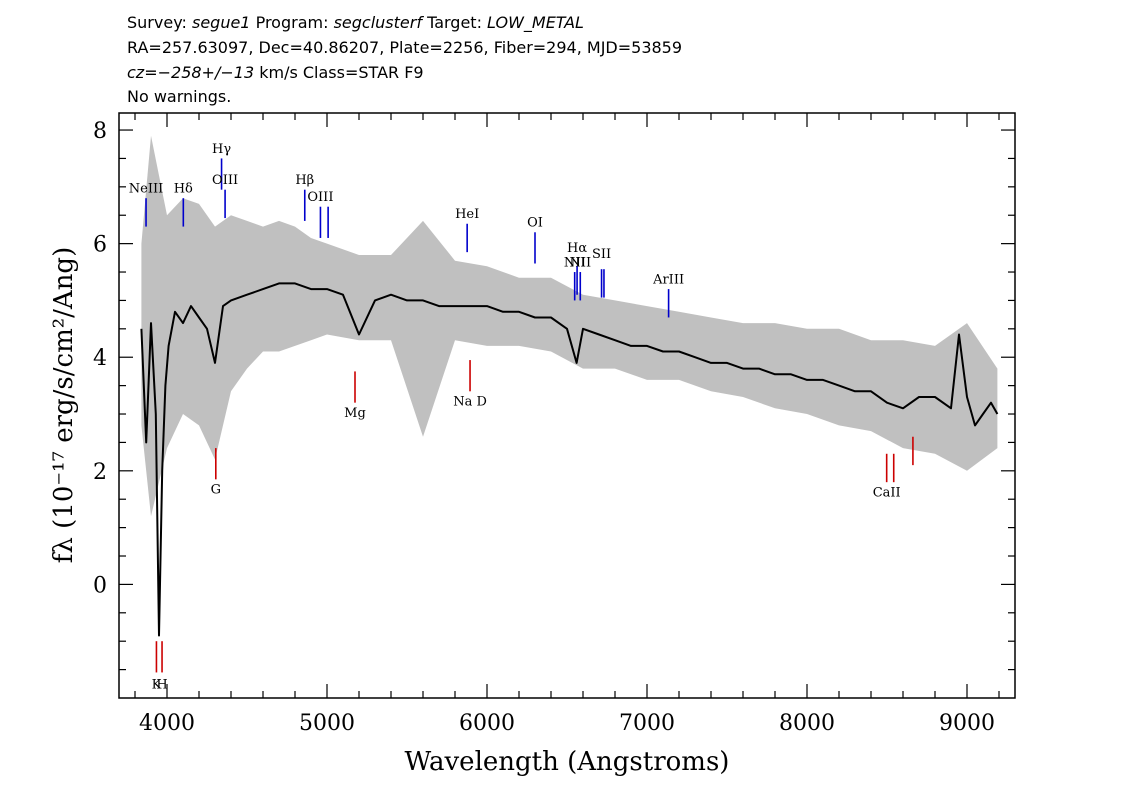 The height and width of the screenshot is (810, 1134). What do you see at coordinates (887, 492) in the screenshot?
I see `absorption-line-label: CaII` at bounding box center [887, 492].